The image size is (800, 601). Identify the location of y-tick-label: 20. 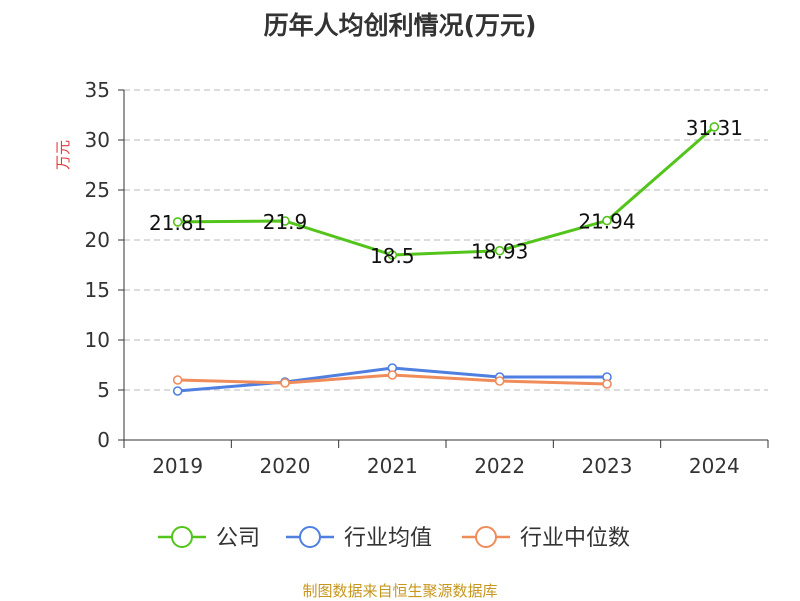
(97, 240).